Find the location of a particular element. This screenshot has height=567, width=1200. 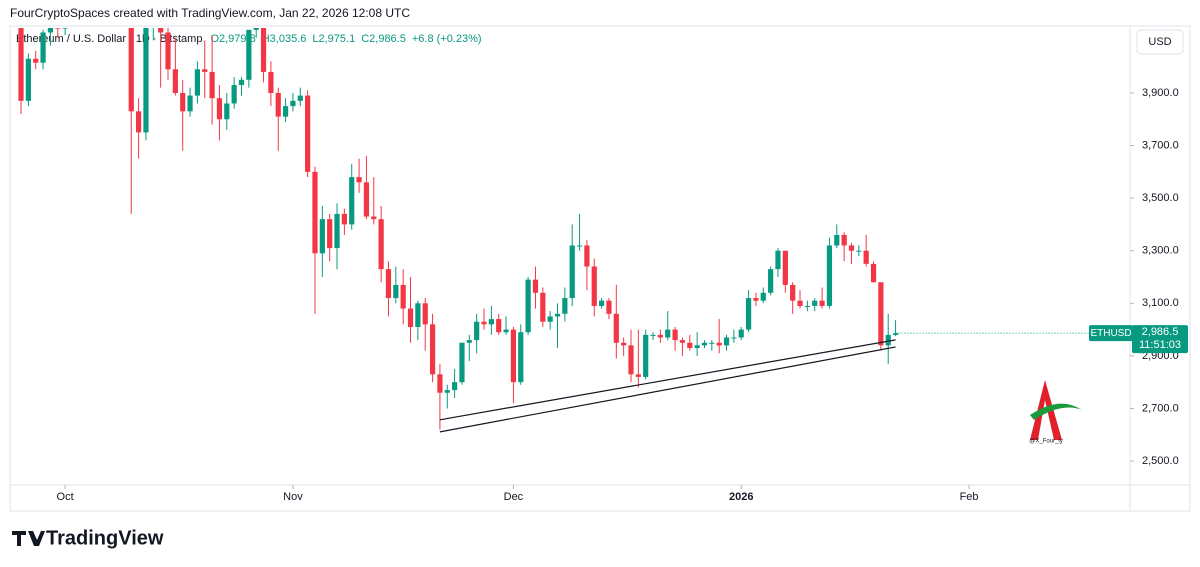

y-tick-label: 3,900.0 is located at coordinates (1160, 93).